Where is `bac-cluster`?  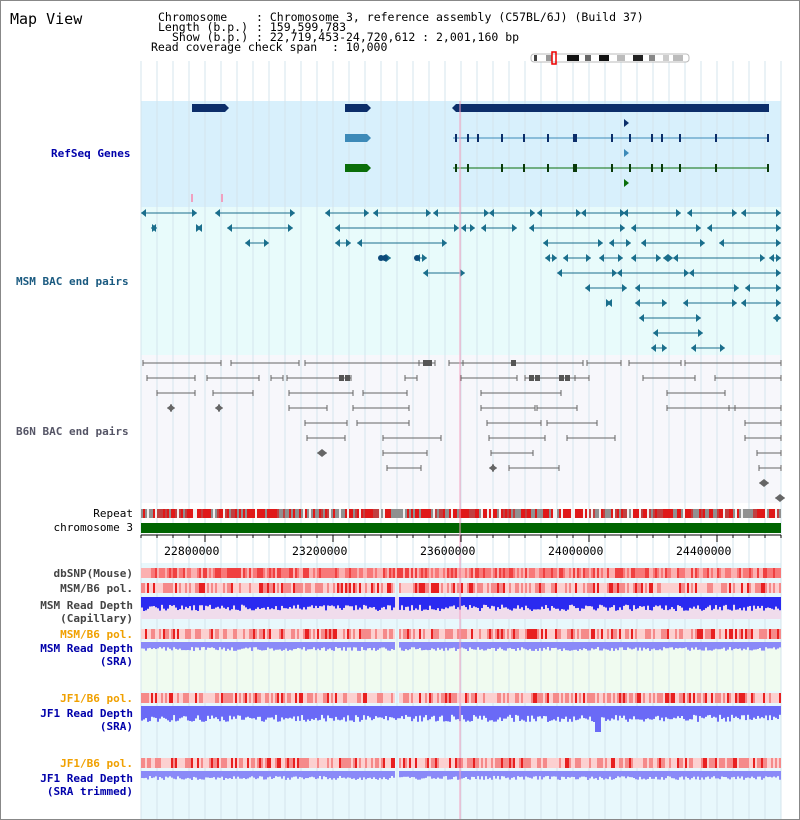
bac-cluster is located at coordinates (513, 363).